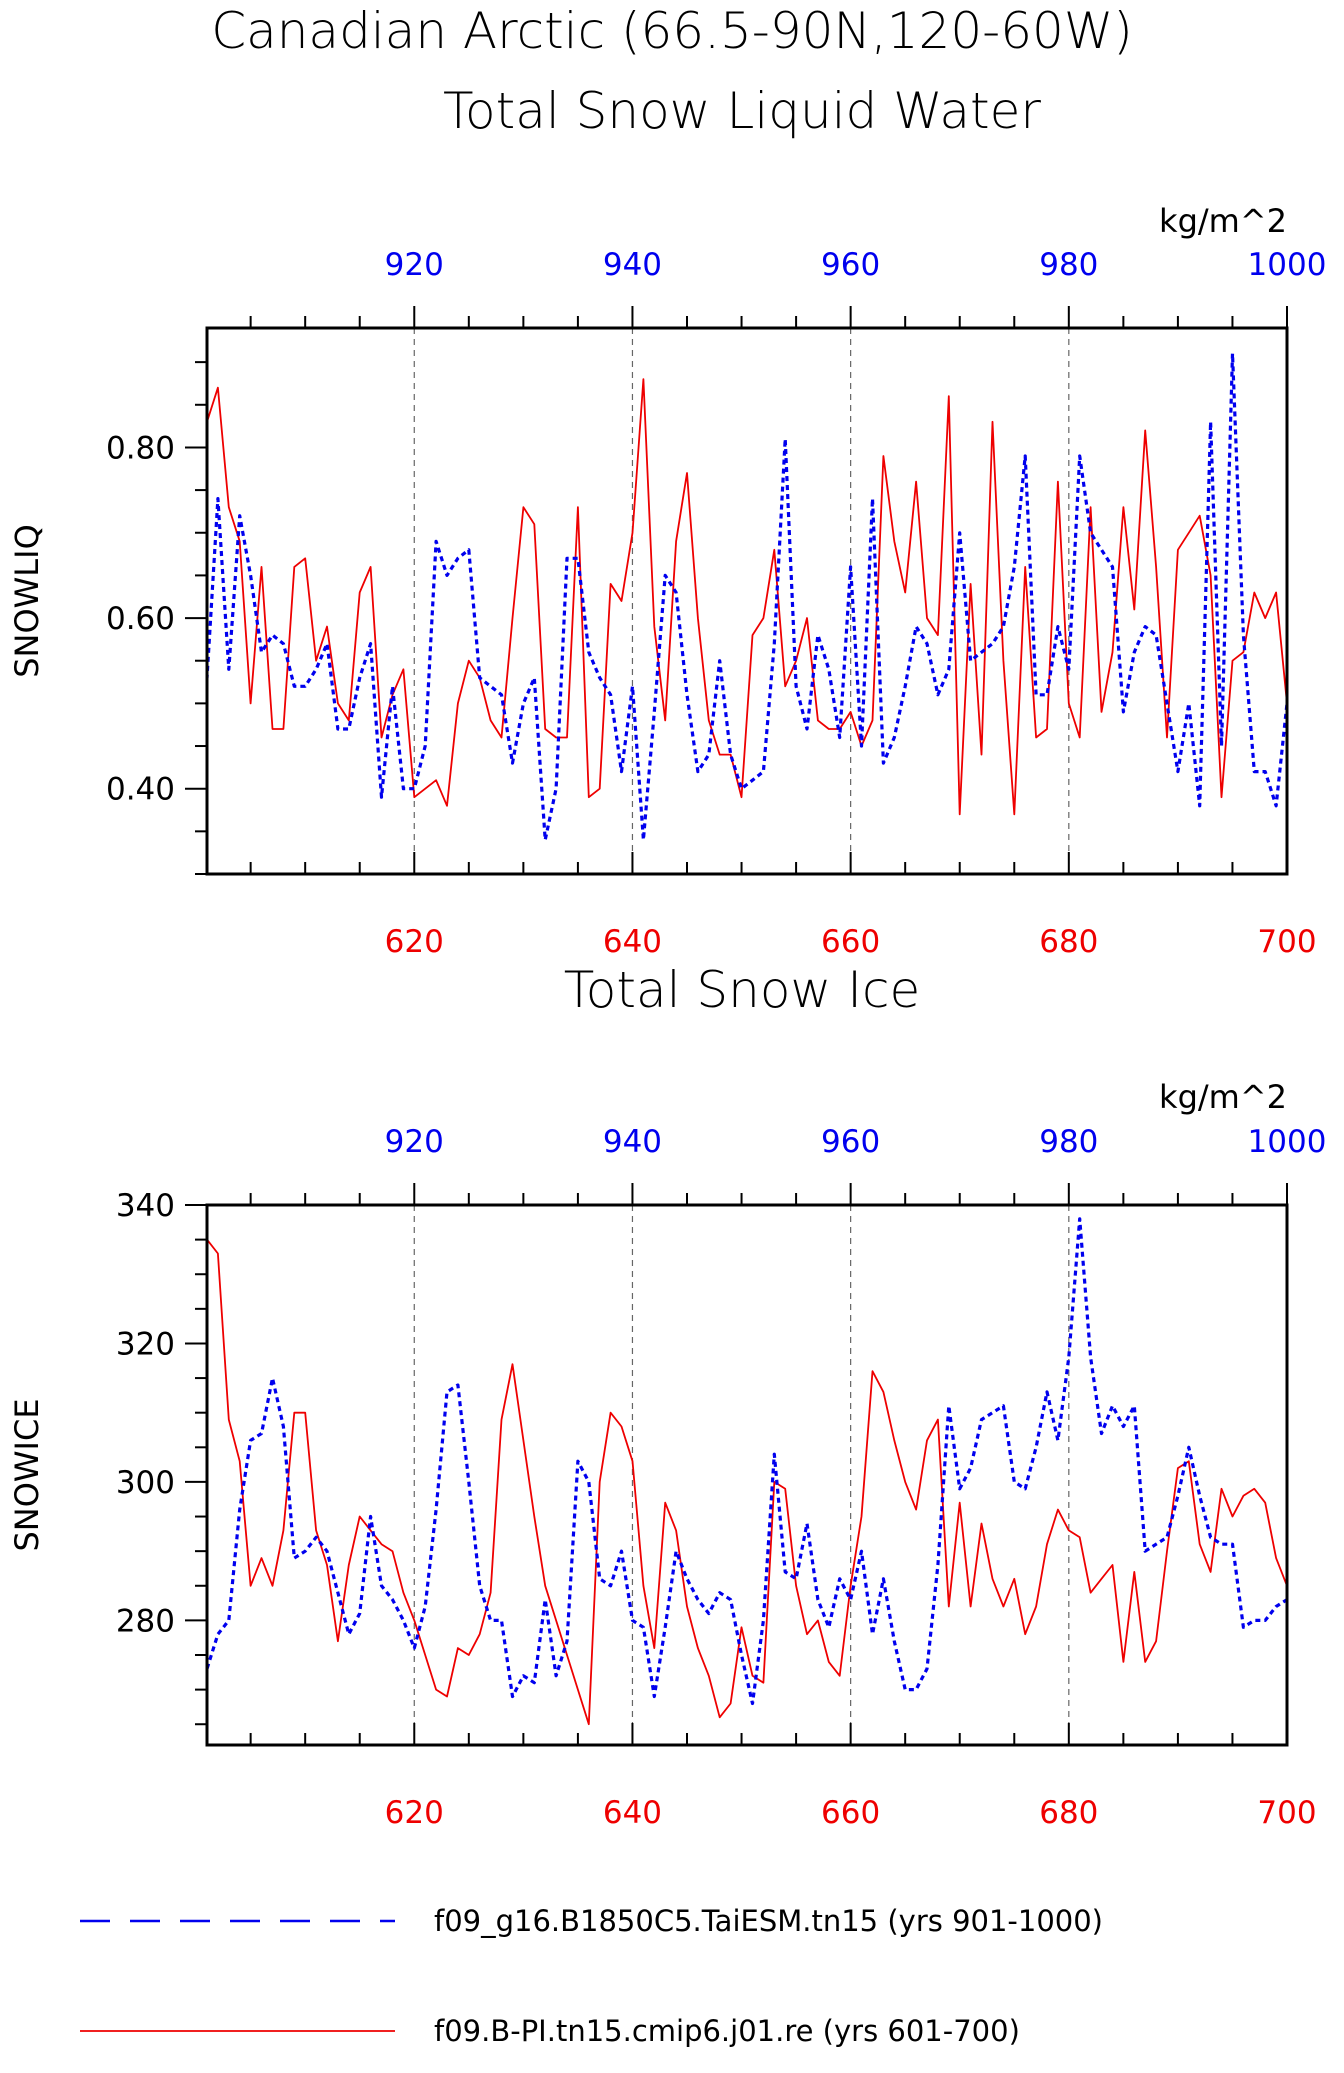 This screenshot has width=1344, height=2073. Describe the element at coordinates (672, 31) in the screenshot. I see `page-title: Canadian Arctic (66.5-90N,120-60W)` at that location.